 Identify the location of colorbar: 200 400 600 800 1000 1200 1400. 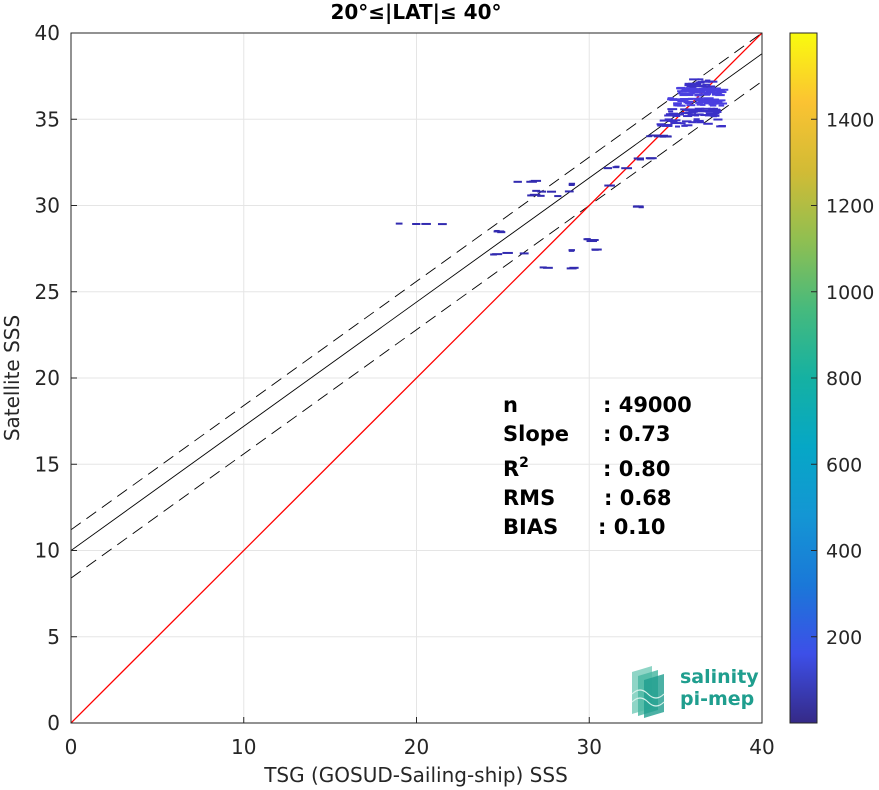
(831, 378).